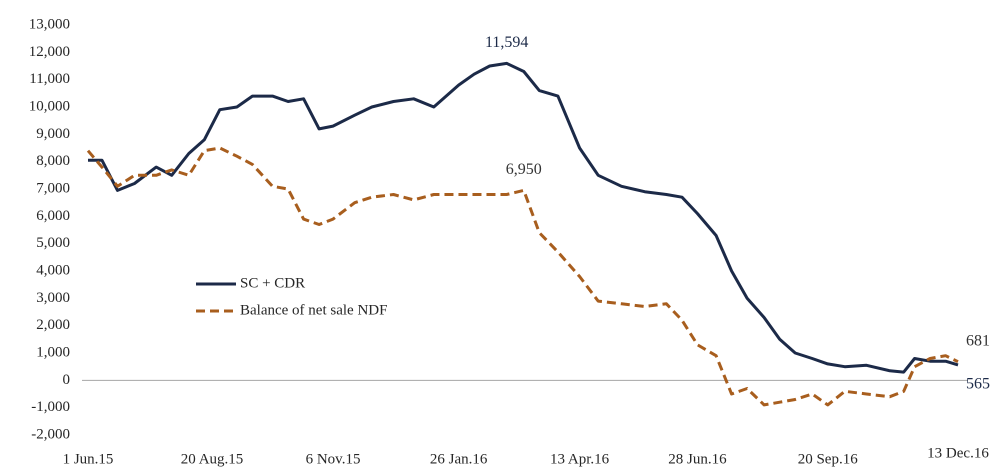 The width and height of the screenshot is (1006, 468). What do you see at coordinates (53, 216) in the screenshot?
I see `y-tick-label: 6,000` at bounding box center [53, 216].